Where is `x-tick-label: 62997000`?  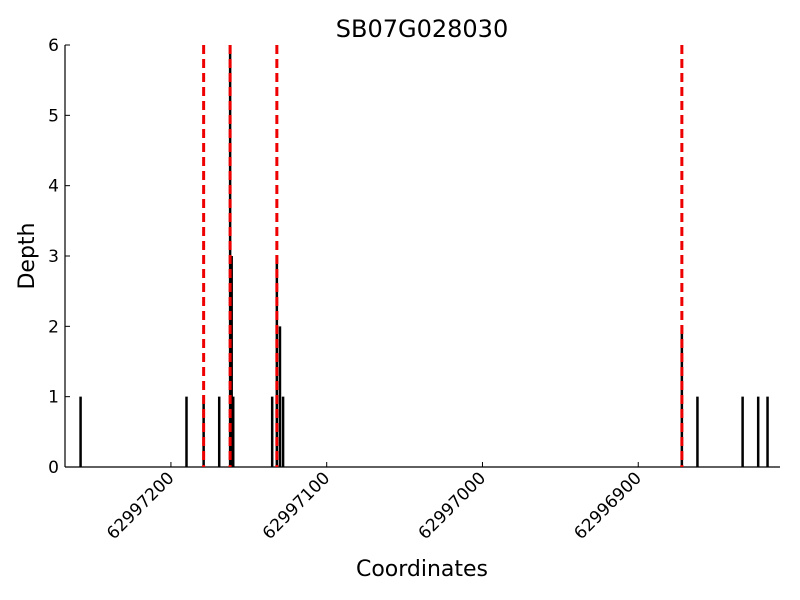
x-tick-label: 62997000 is located at coordinates (452, 505).